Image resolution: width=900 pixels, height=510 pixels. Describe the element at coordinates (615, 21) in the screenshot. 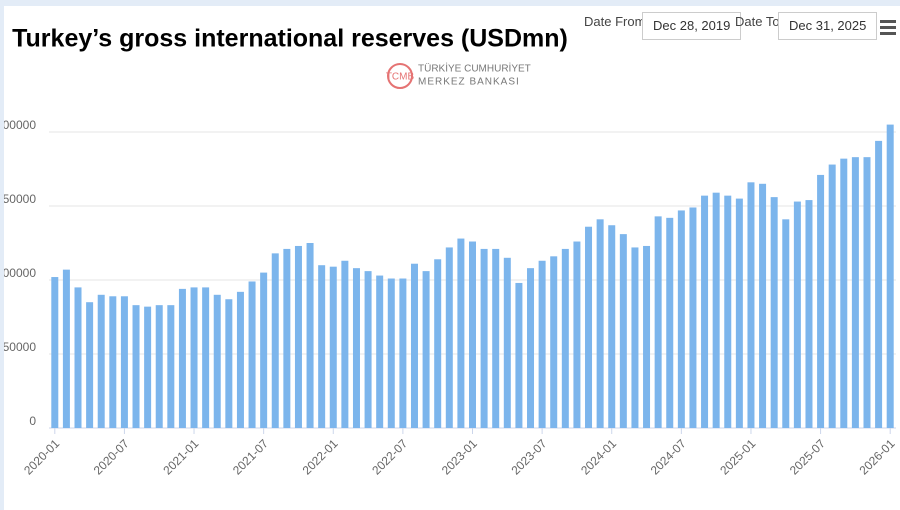

I see `date-from-label: Date From` at that location.